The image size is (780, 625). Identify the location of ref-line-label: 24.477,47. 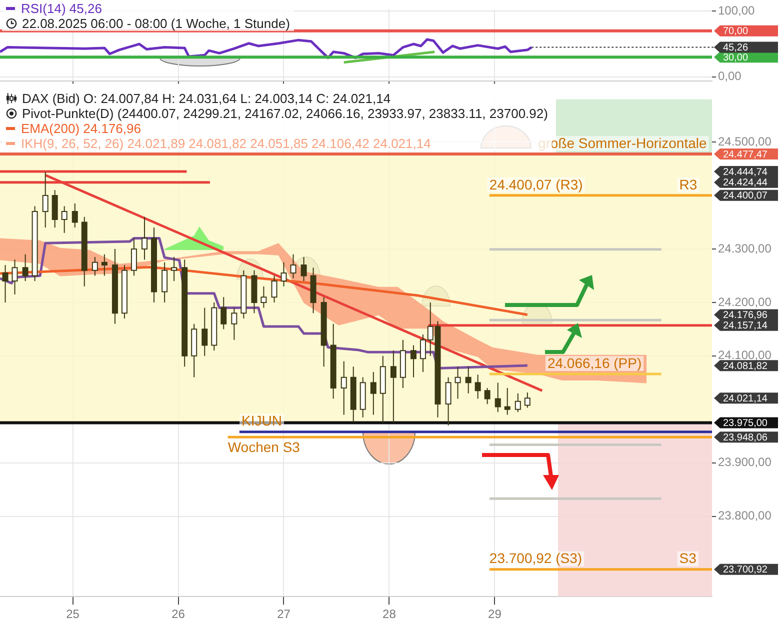
(745, 154).